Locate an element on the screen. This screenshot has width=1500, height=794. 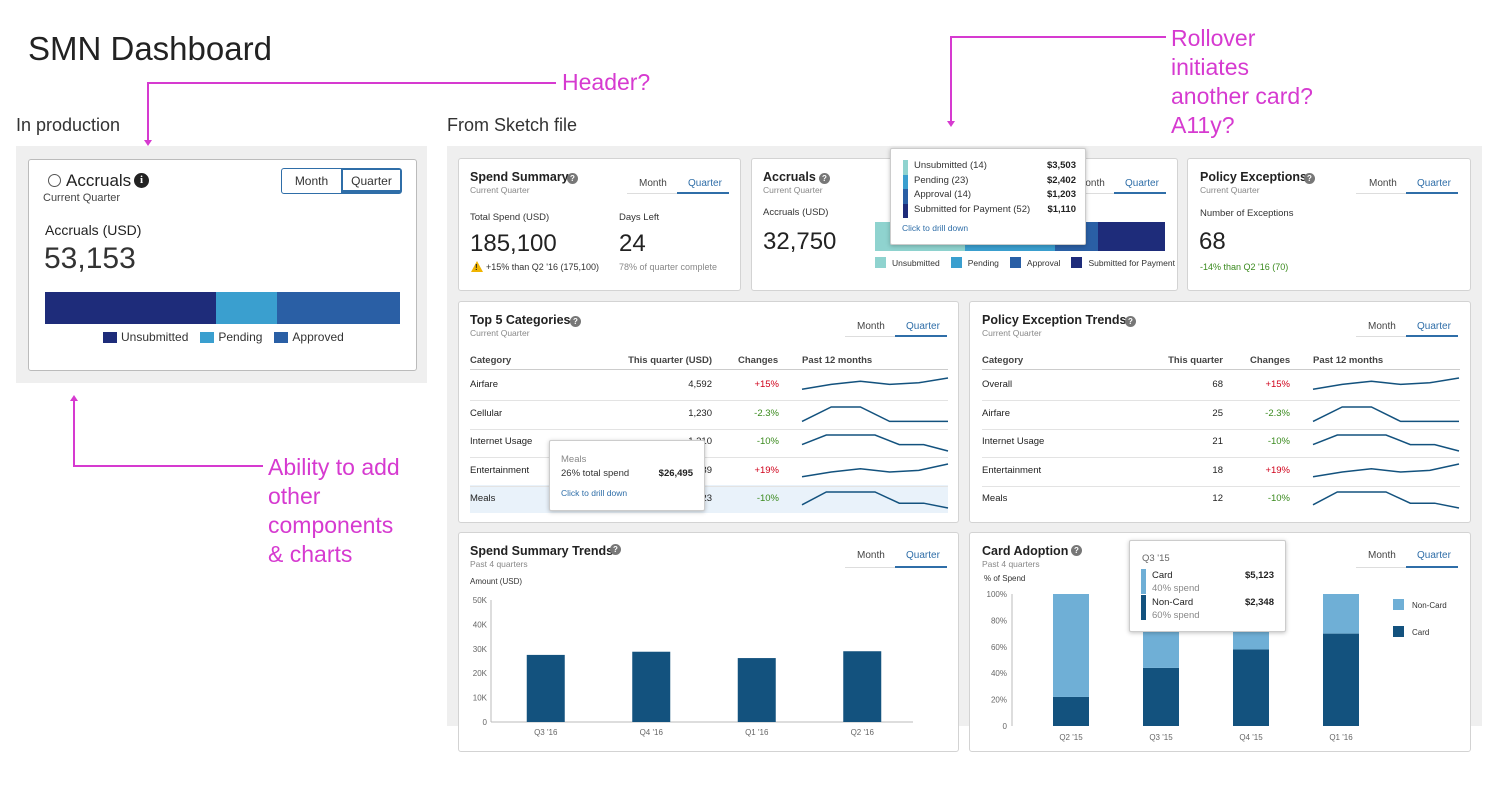
cell-category: Cellular is located at coordinates (486, 413).